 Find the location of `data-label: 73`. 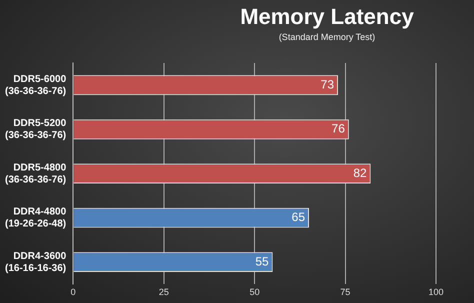

data-label: 73 is located at coordinates (327, 84).